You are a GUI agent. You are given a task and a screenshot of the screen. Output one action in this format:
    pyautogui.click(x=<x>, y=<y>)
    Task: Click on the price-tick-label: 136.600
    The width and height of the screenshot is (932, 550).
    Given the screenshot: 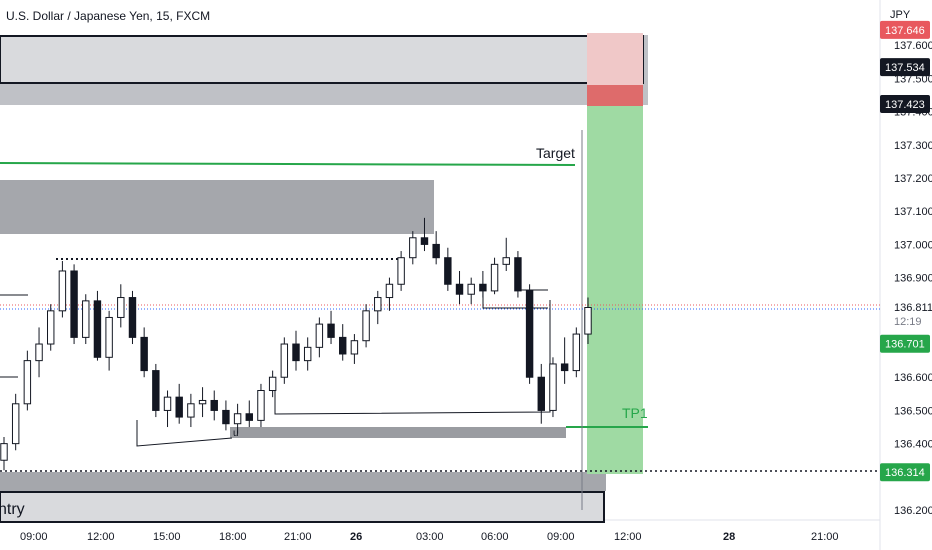 What is the action you would take?
    pyautogui.click(x=913, y=378)
    